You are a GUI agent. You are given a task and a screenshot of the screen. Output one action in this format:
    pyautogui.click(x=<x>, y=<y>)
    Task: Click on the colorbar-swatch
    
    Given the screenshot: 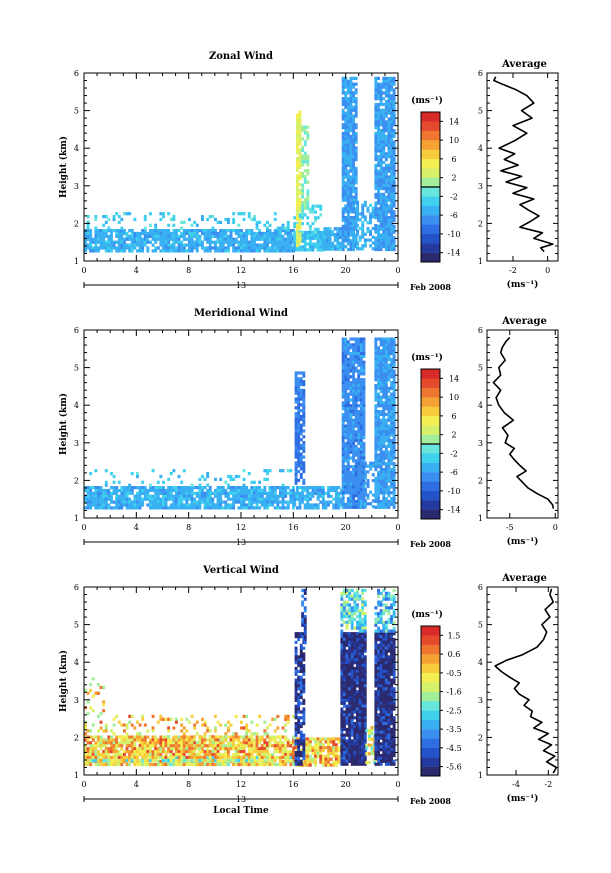 What is the action you would take?
    pyautogui.click(x=430, y=514)
    